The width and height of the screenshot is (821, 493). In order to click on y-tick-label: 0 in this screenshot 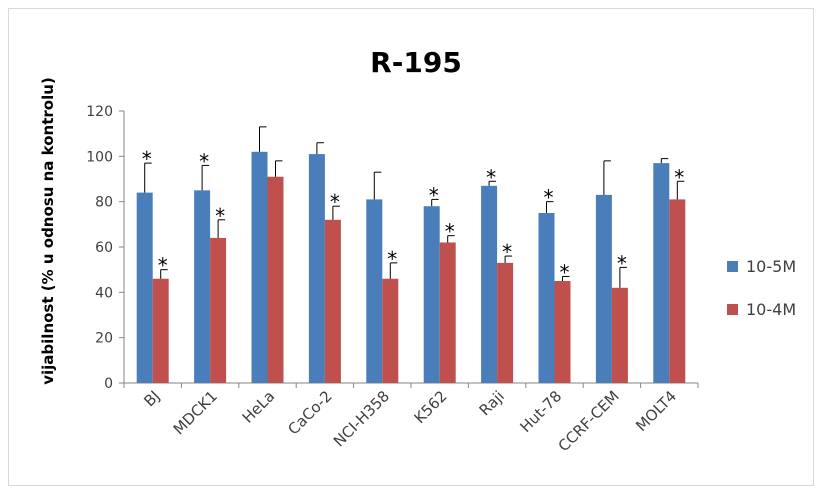, I will do `click(108, 384)`.